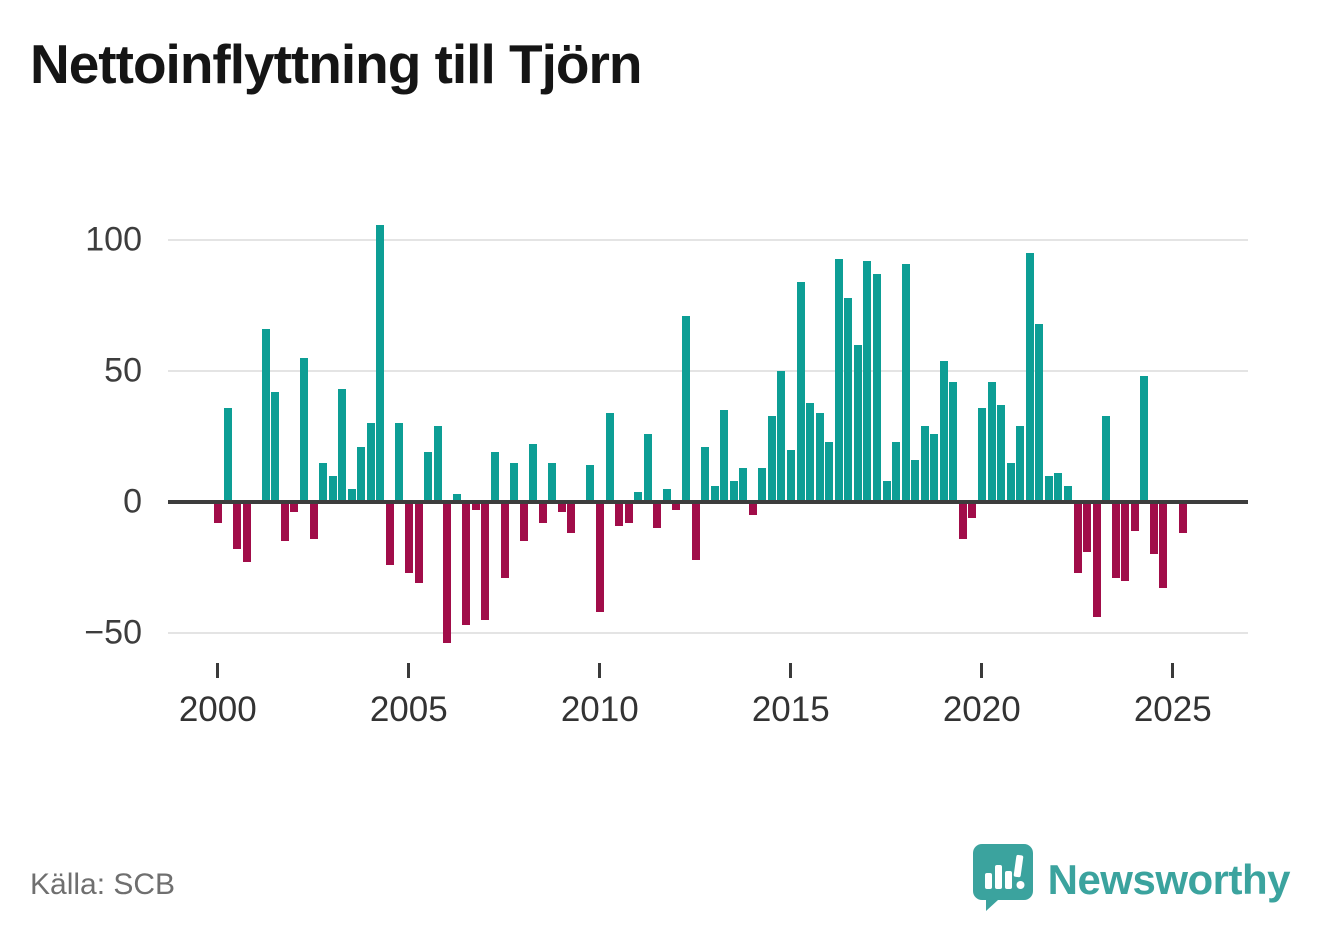 The width and height of the screenshot is (1322, 939). I want to click on x-tick-label: 2005, so click(408, 709).